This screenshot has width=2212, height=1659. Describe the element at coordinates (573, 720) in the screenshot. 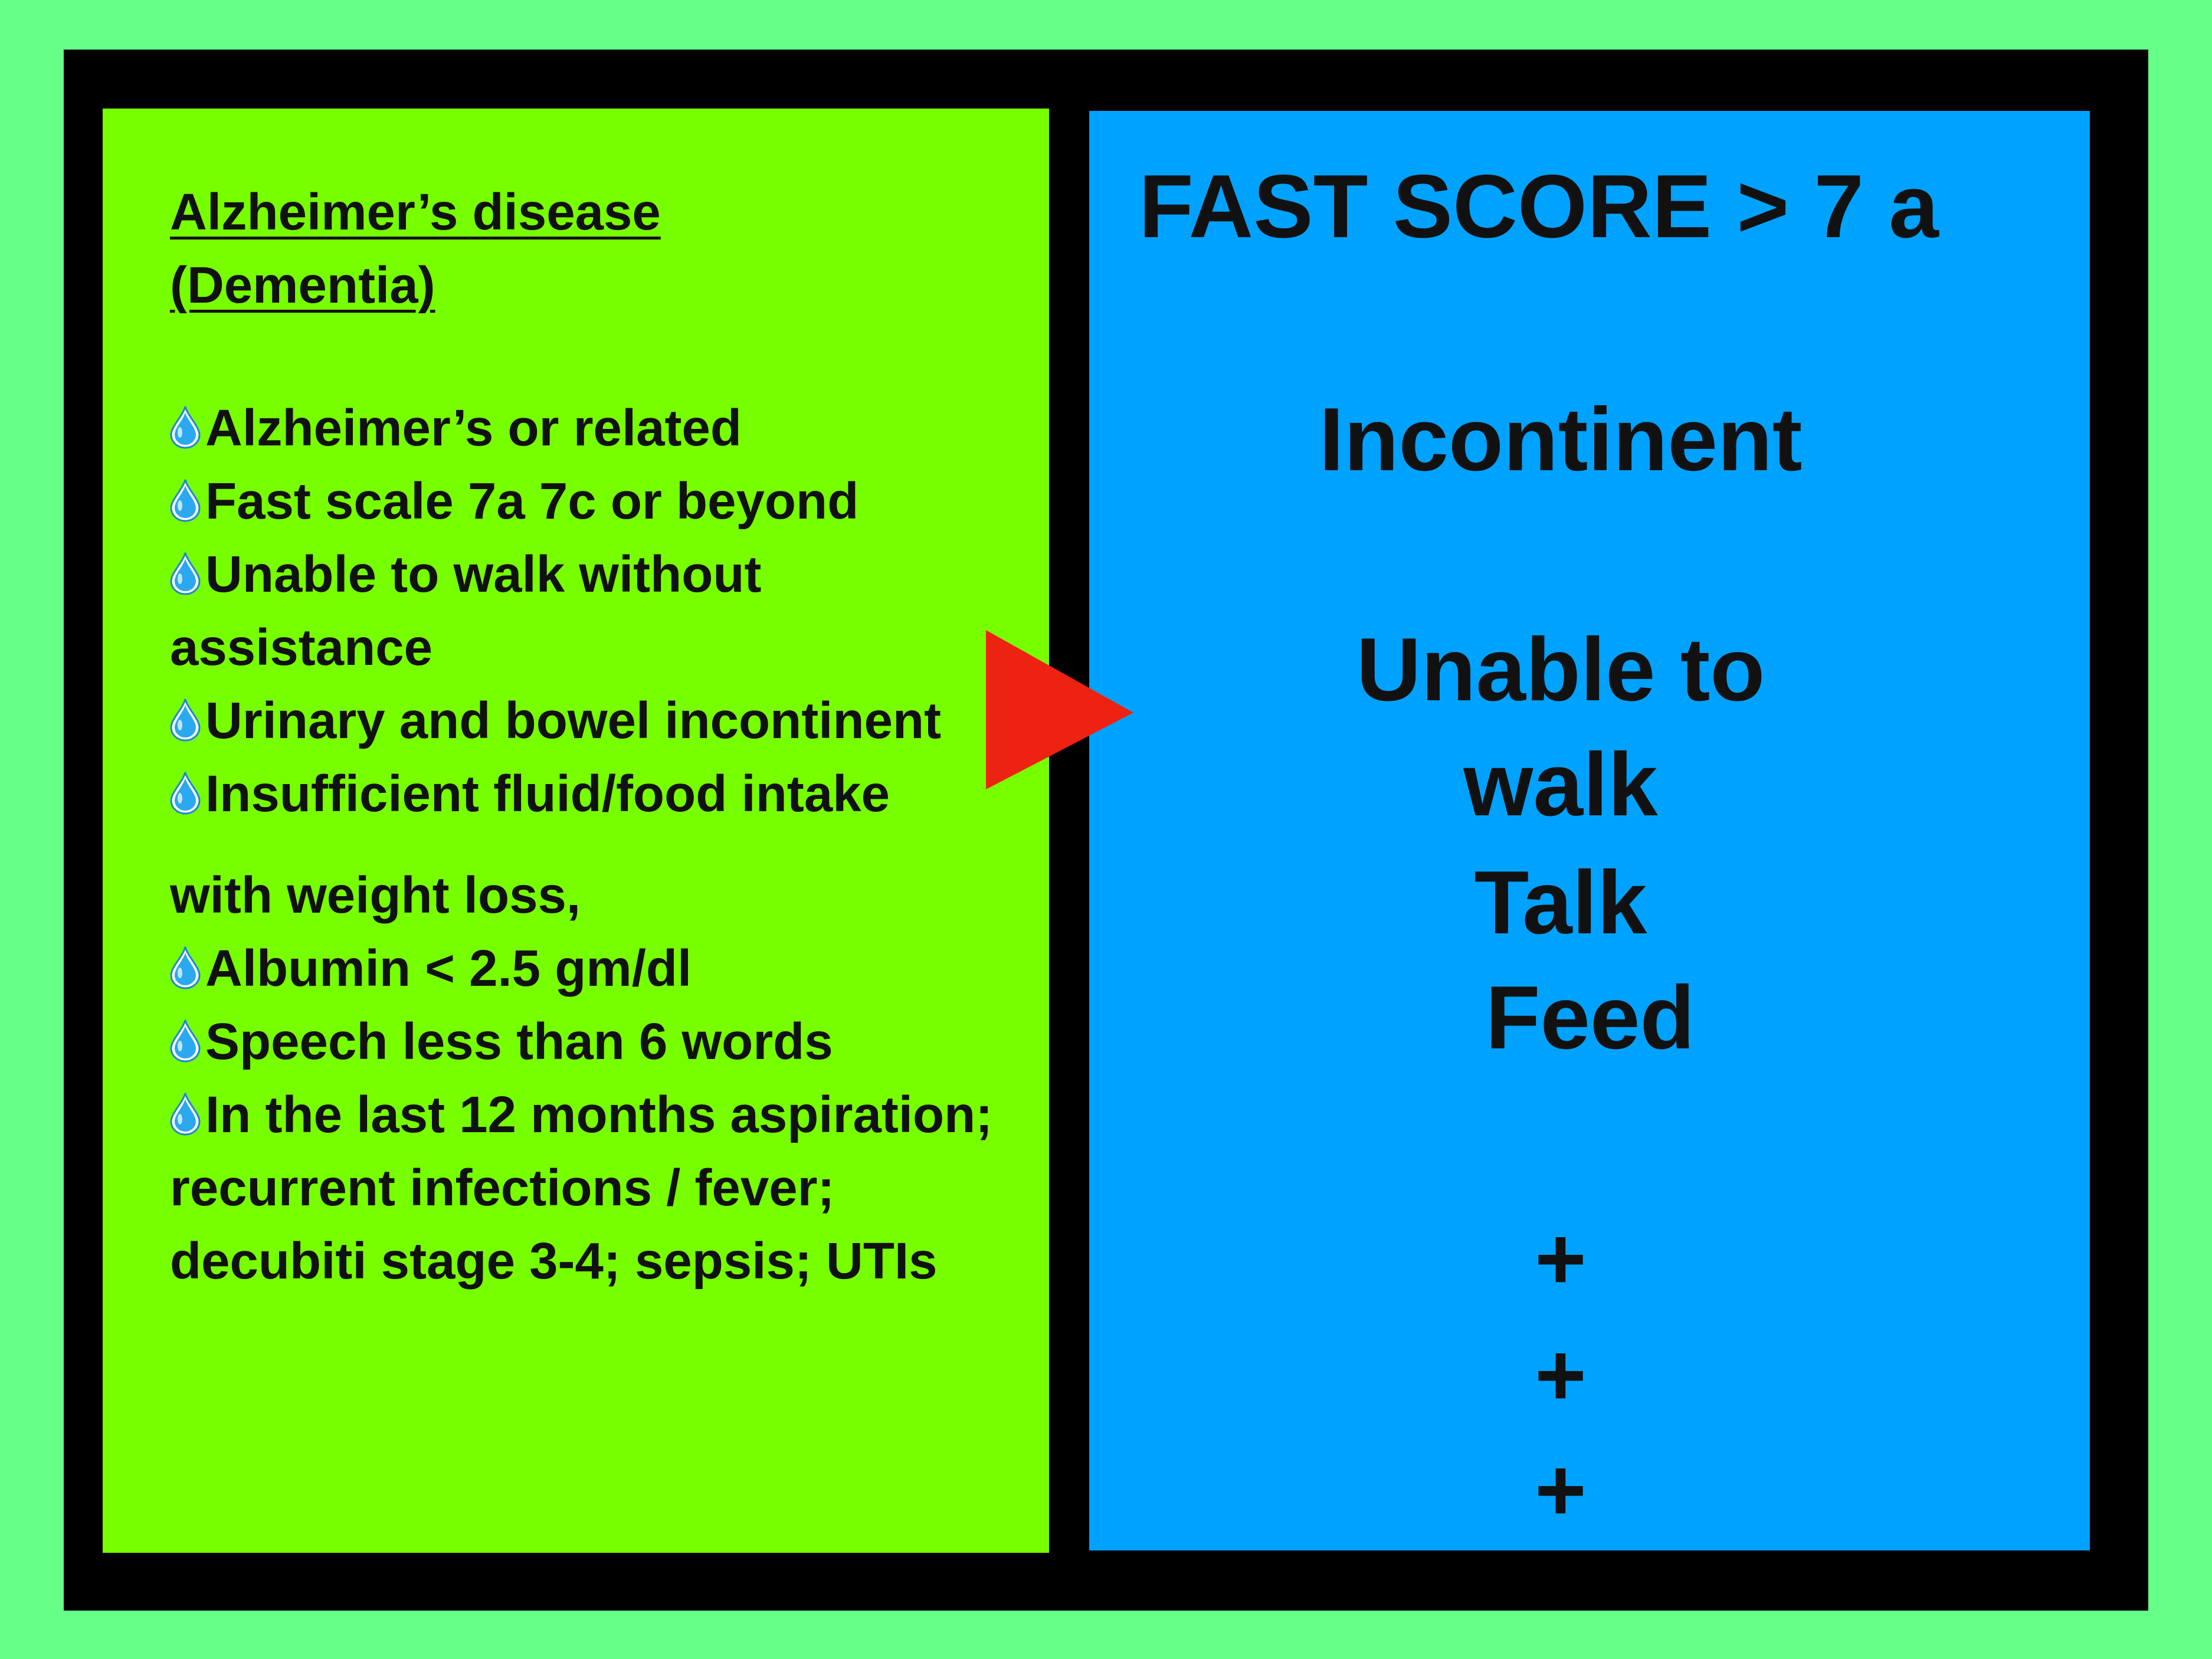

I see `criteria-item-text: Urinary and bowel incontinent` at that location.